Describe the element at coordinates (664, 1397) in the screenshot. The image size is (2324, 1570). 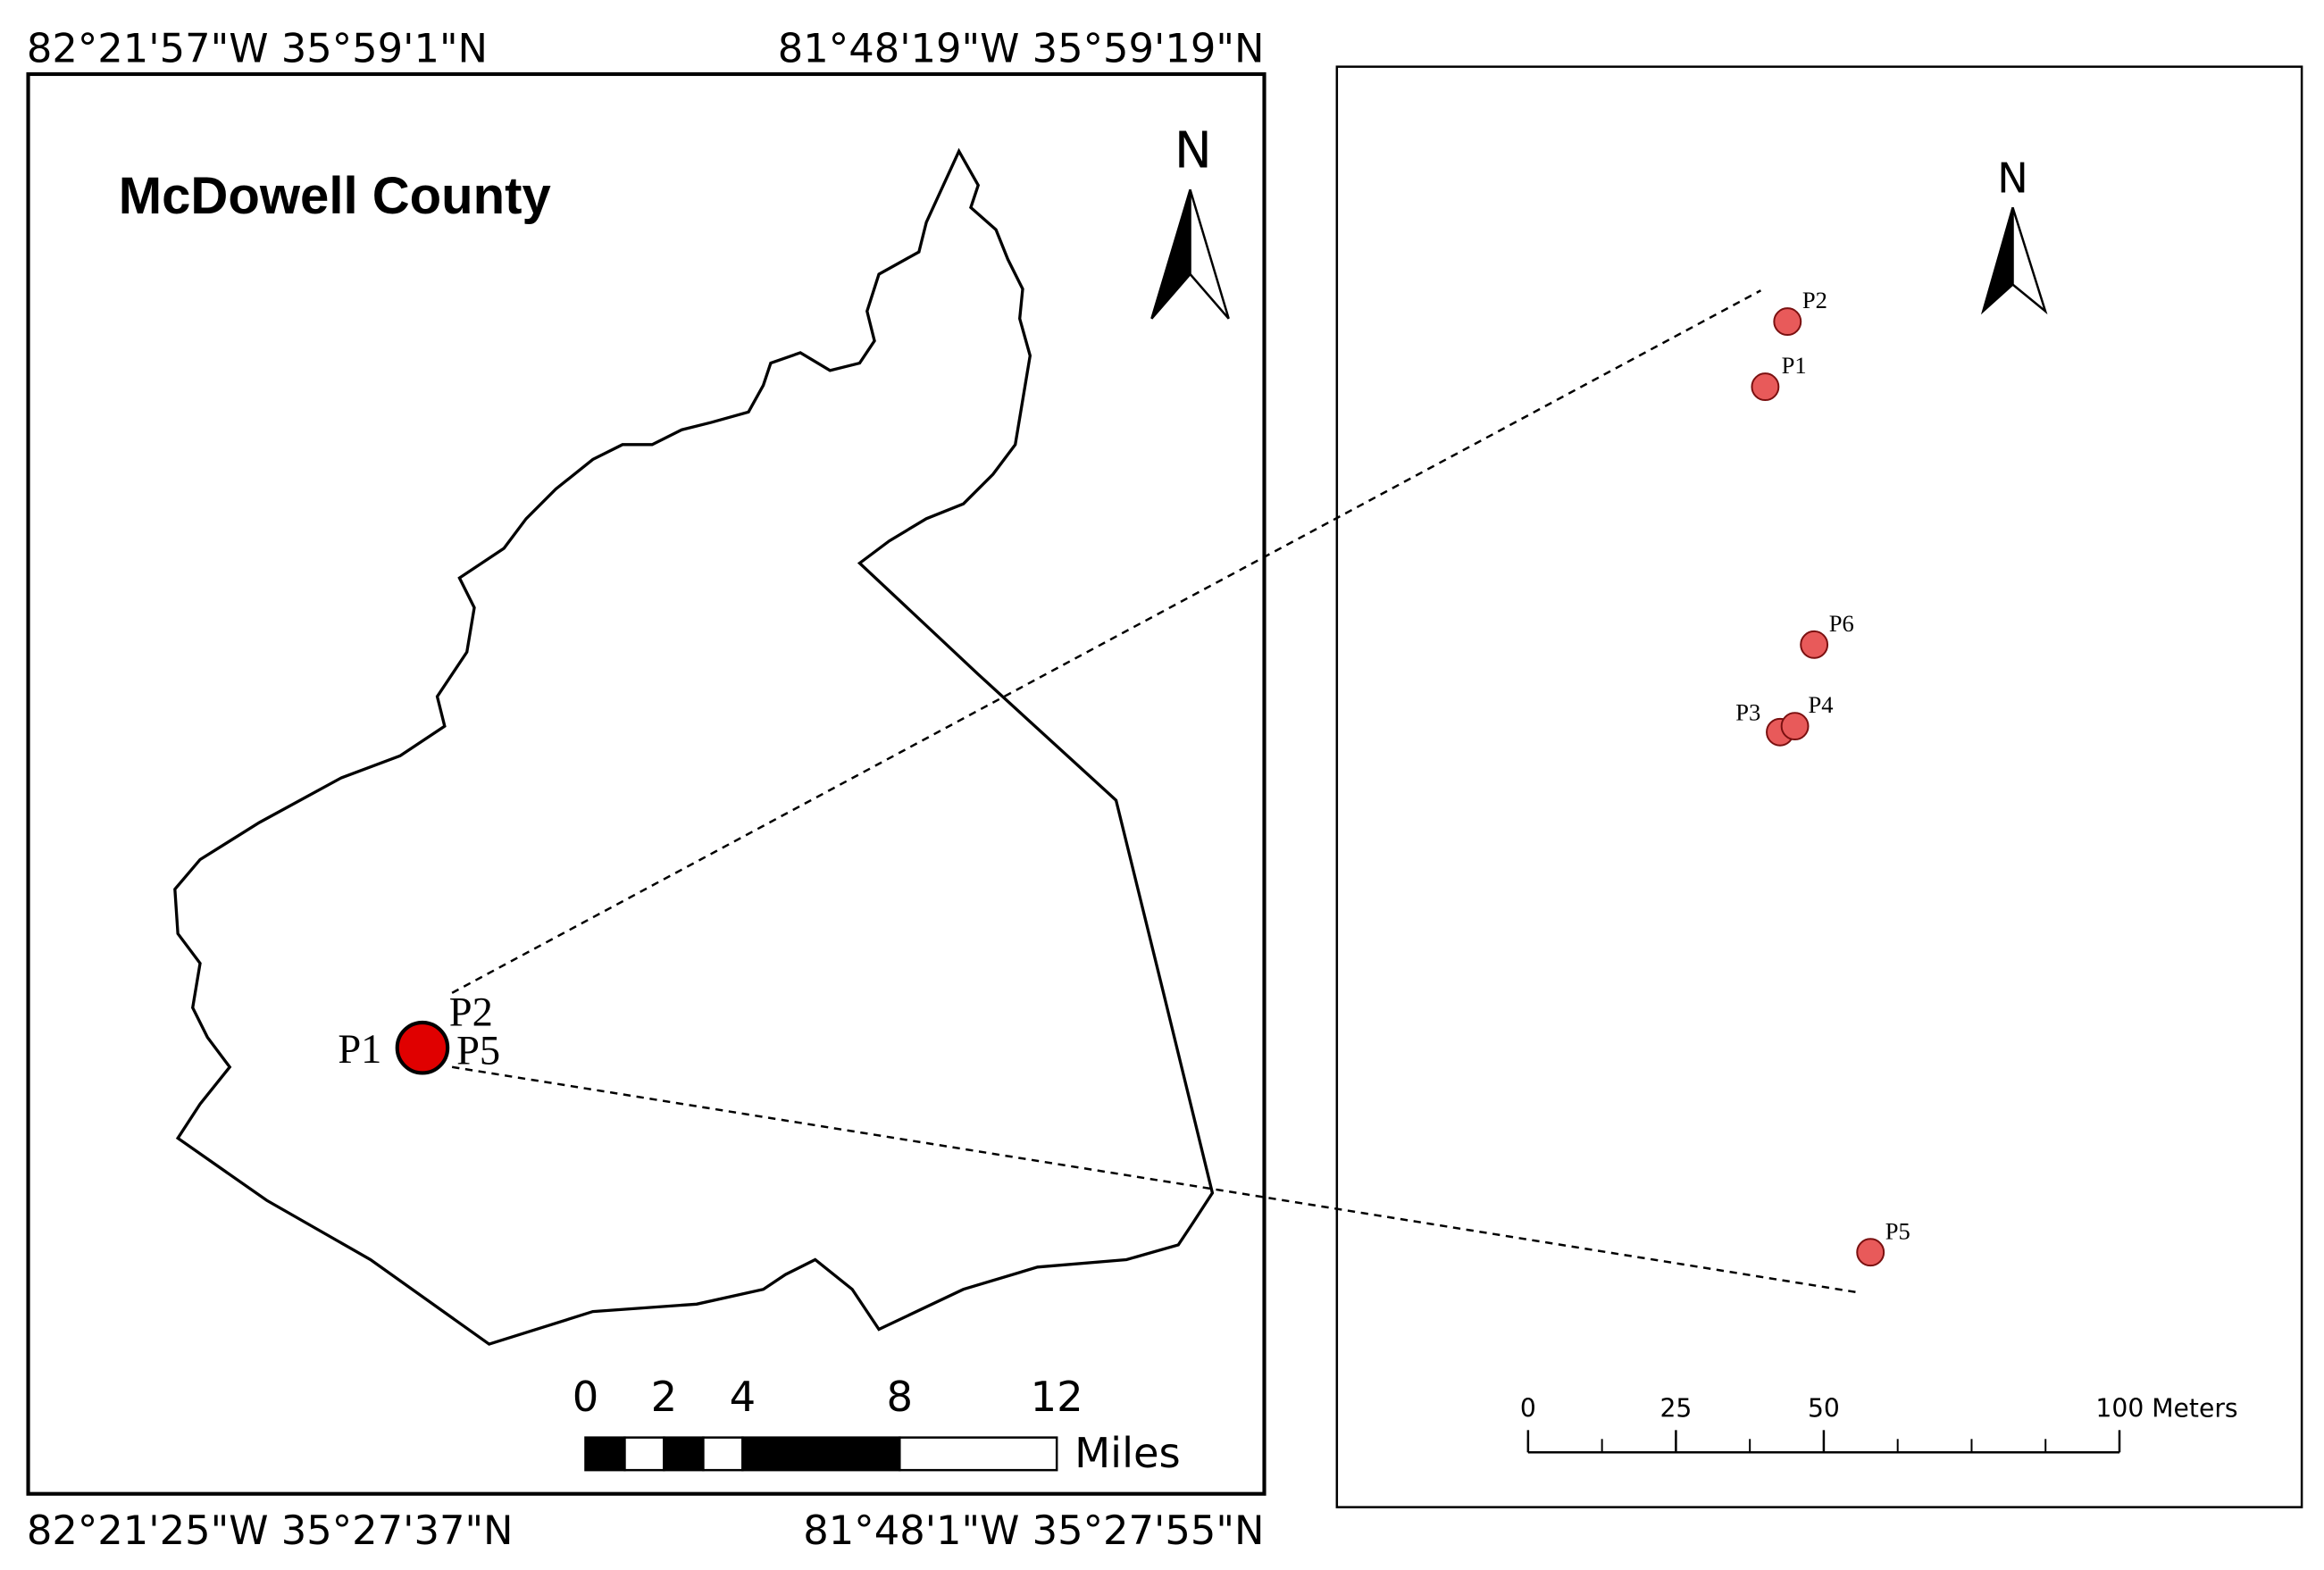
I see `scale-label: 2` at that location.